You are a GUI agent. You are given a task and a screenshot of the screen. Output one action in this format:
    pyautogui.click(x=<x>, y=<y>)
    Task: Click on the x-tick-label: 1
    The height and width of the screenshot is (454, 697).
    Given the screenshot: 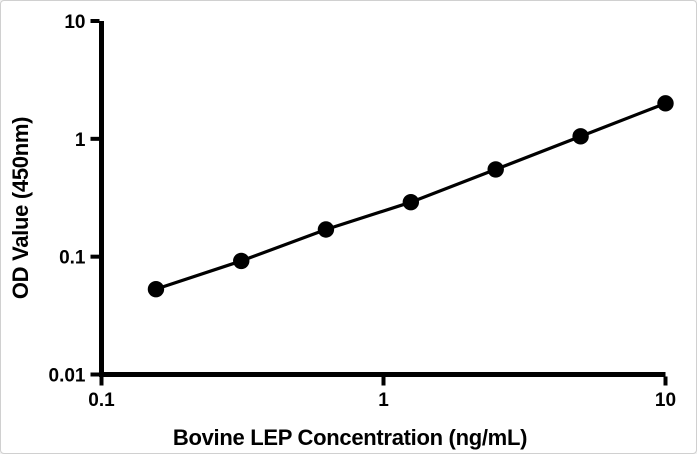 What is the action you would take?
    pyautogui.click(x=383, y=400)
    